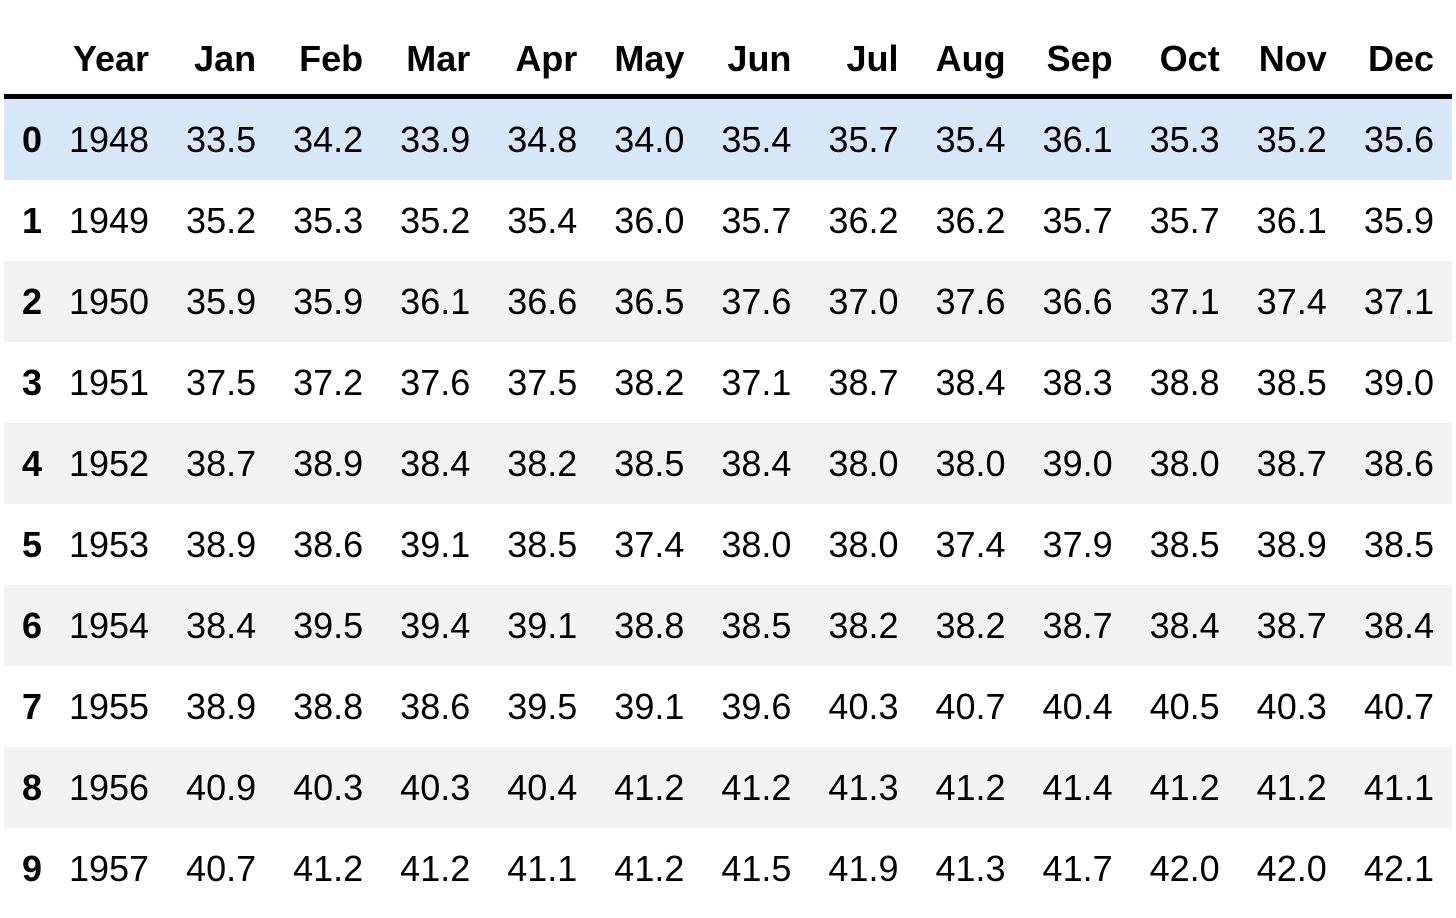  I want to click on value-cell: 36.6, so click(1077, 301).